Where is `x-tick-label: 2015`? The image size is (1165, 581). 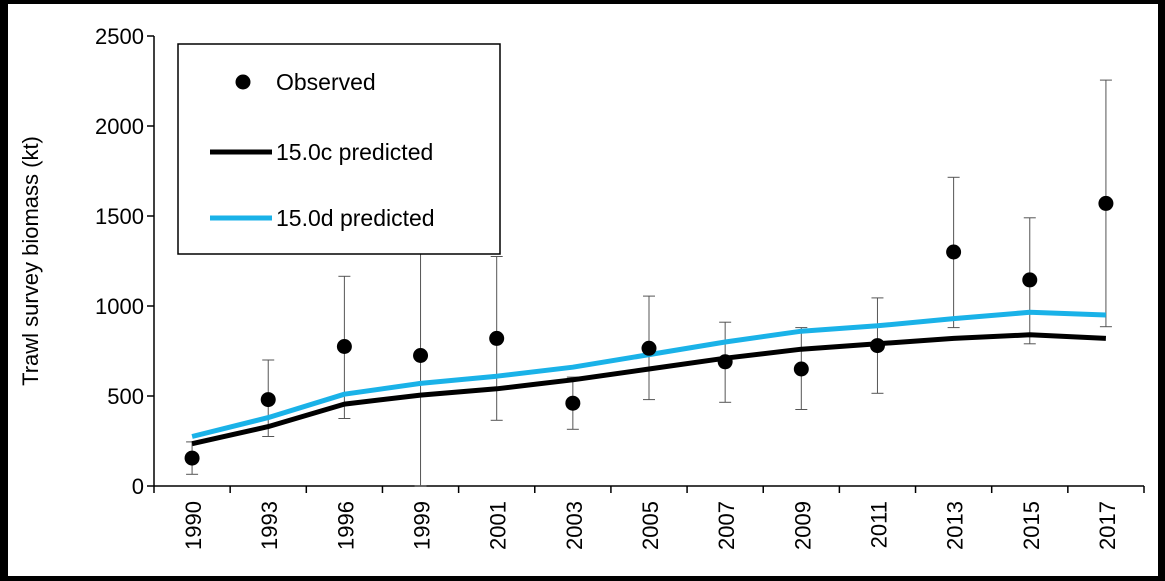 x-tick-label: 2015 is located at coordinates (1031, 525).